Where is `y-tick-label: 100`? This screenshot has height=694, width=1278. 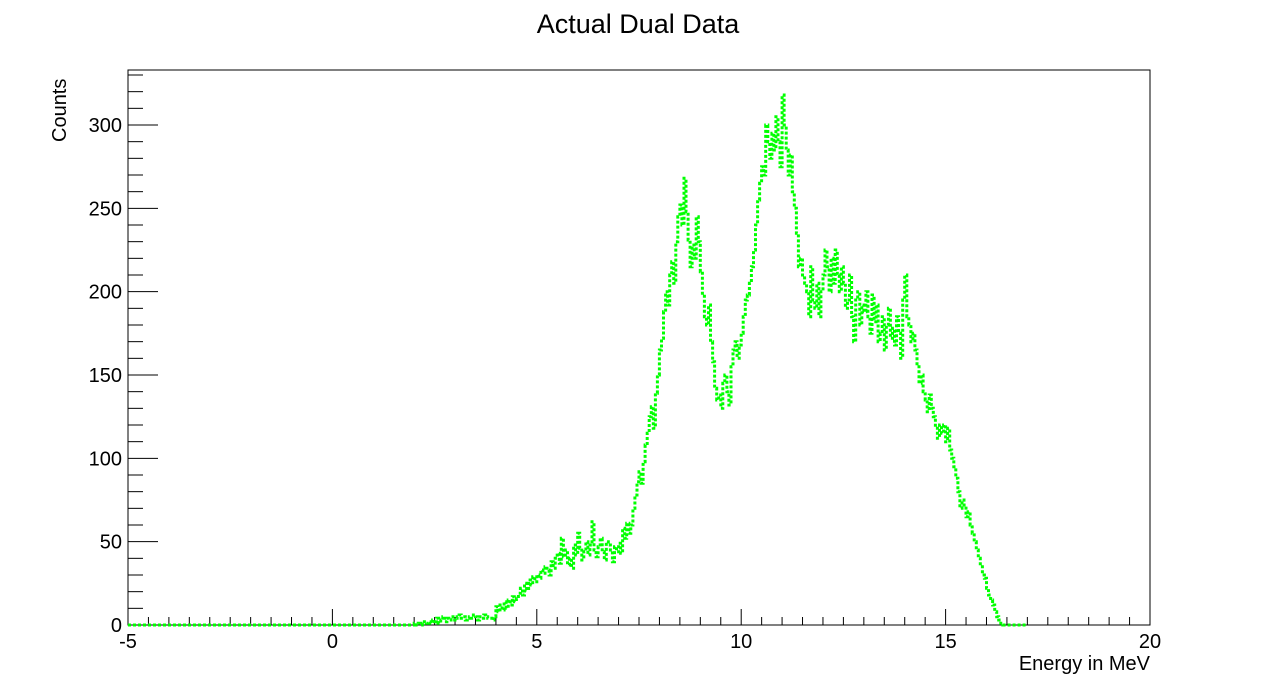 y-tick-label: 100 is located at coordinates (105, 459).